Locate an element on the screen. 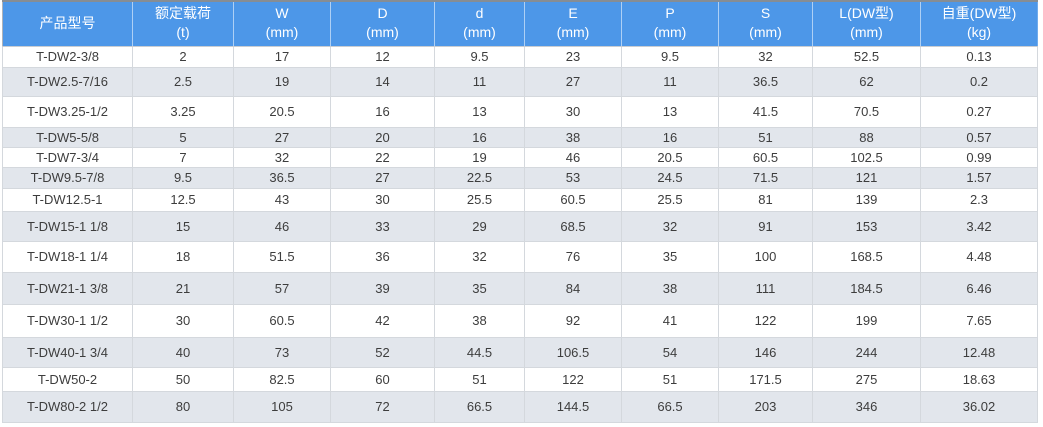 The width and height of the screenshot is (1043, 427). table-row: T-DW12.5-1 12.5 43 30 25.5 60.5 25.5 81 139 2.3 is located at coordinates (520, 199).